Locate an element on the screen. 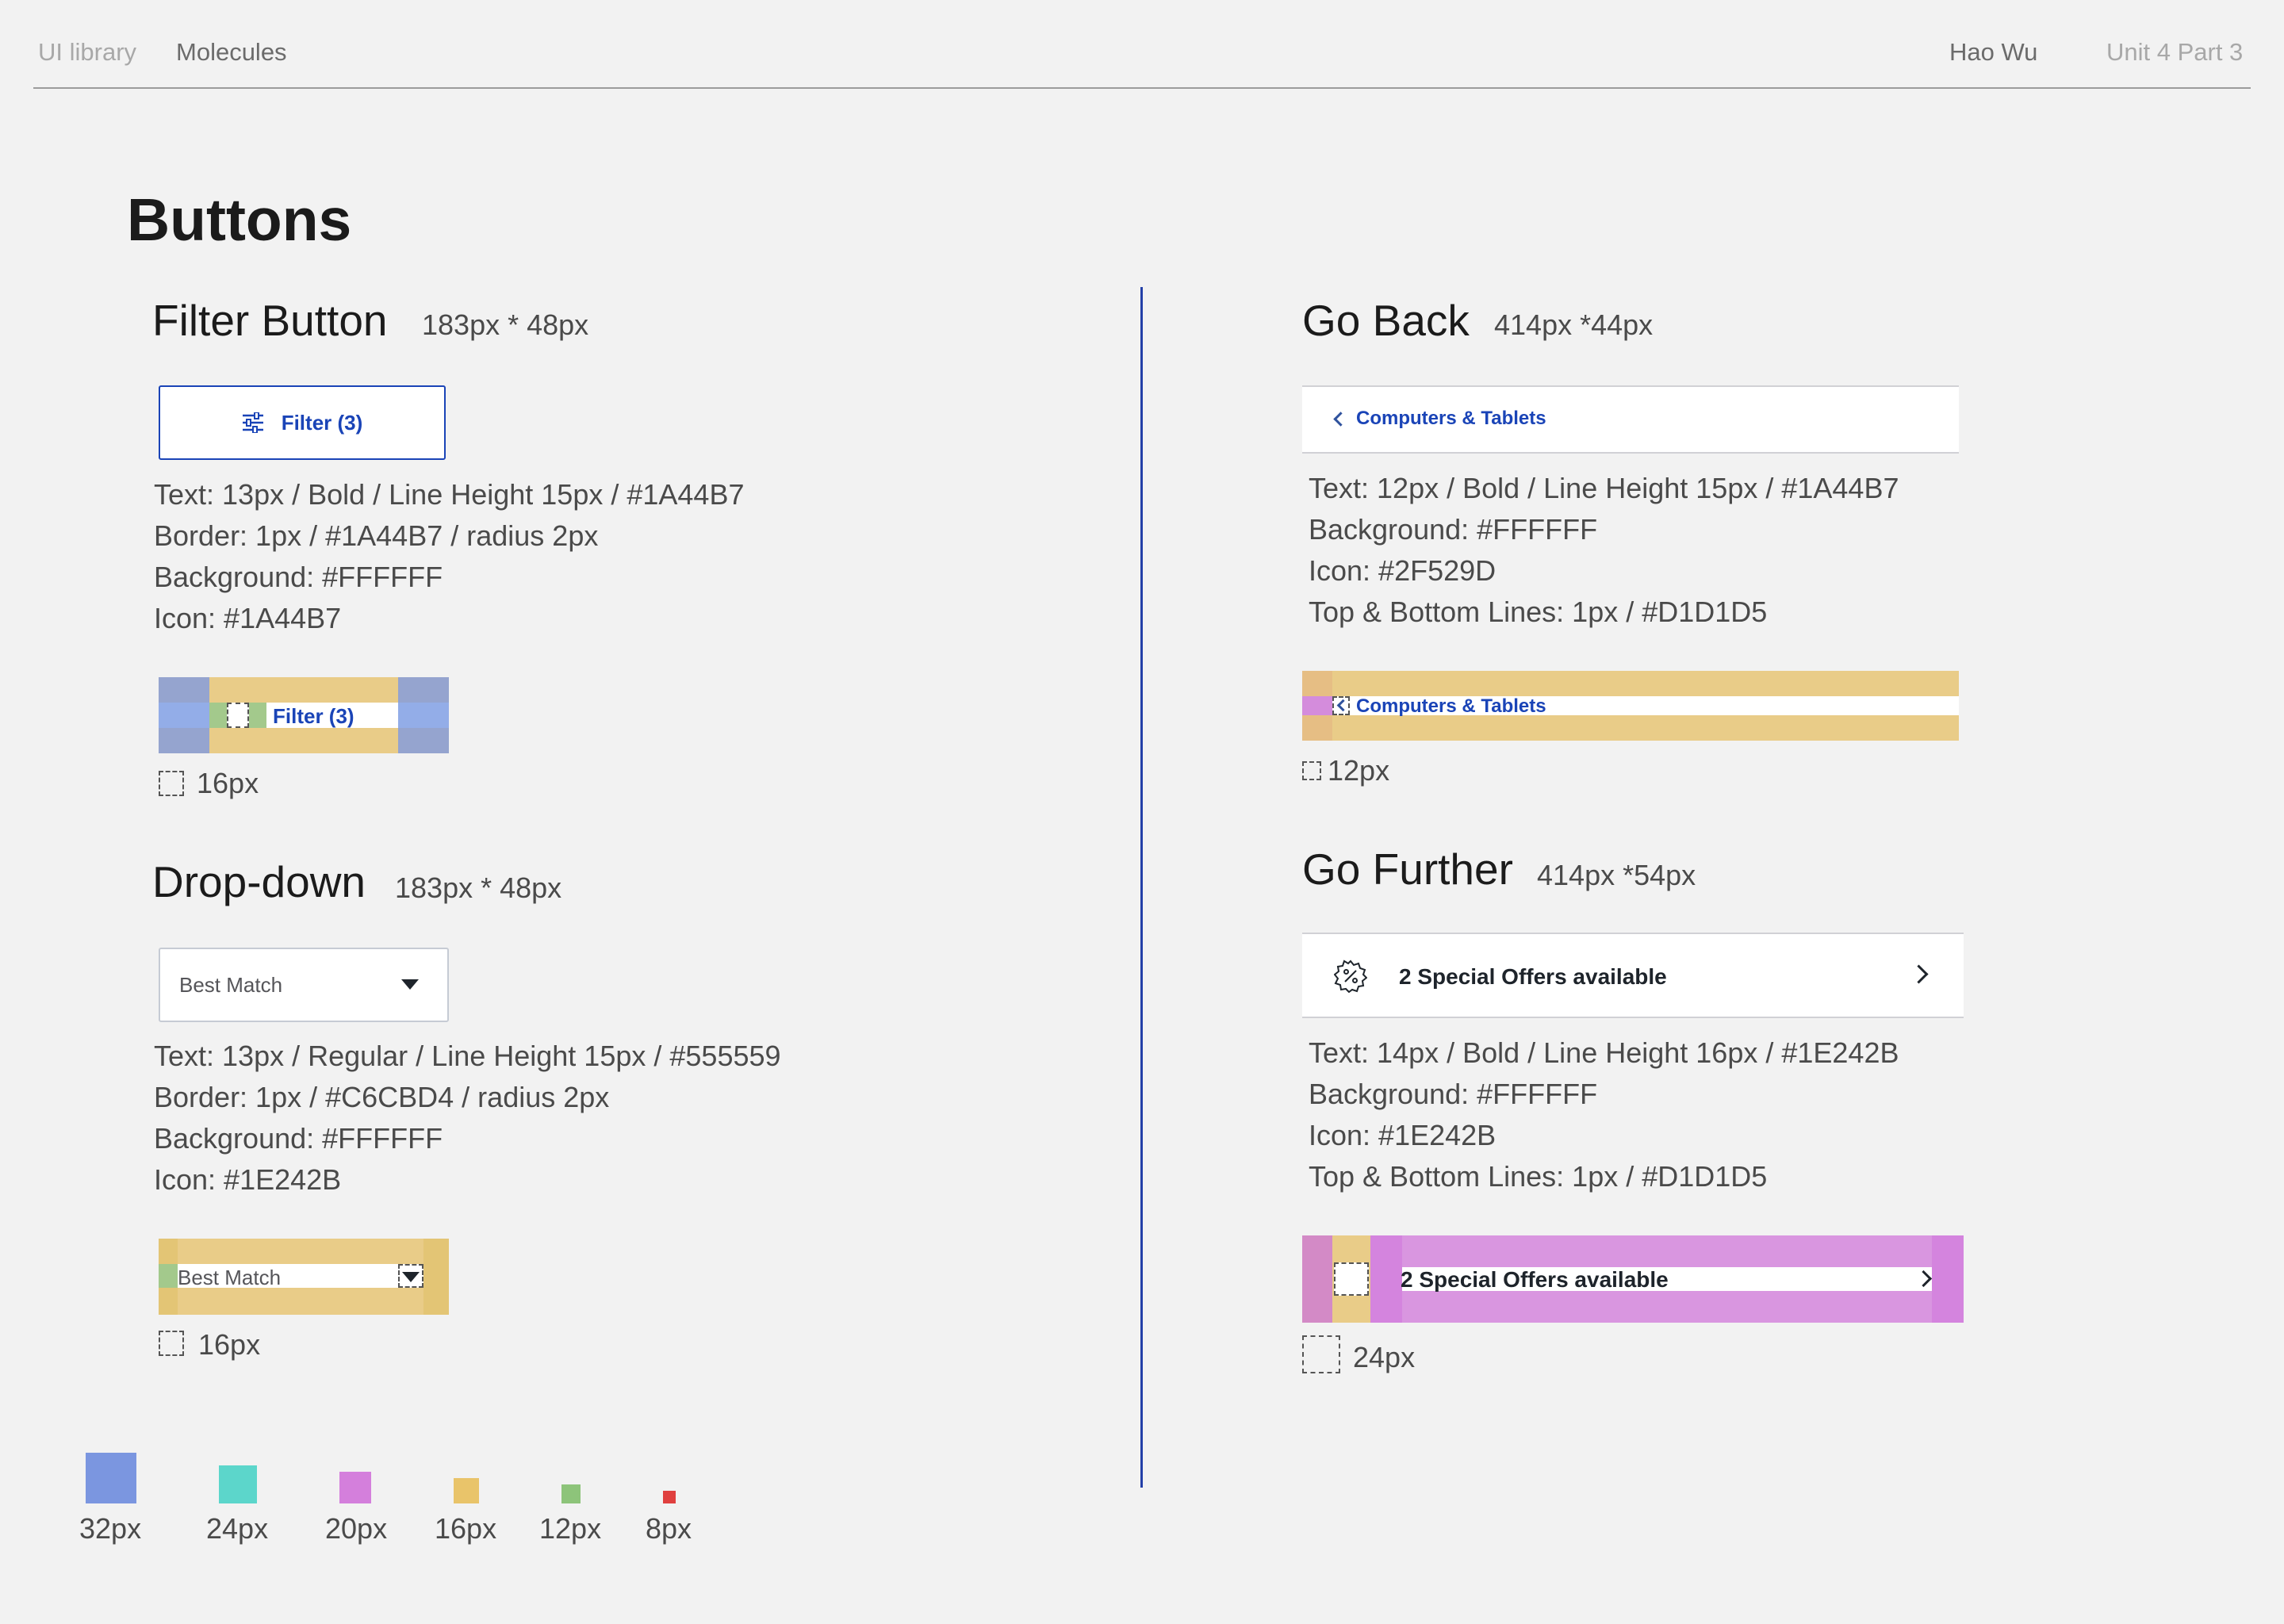  breadcrumb-current: Molecules is located at coordinates (231, 52).